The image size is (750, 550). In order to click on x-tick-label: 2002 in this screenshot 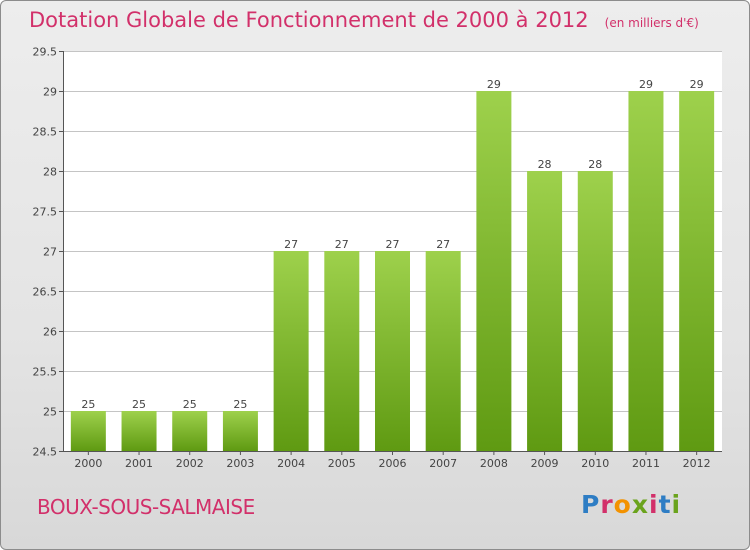, I will do `click(190, 463)`.